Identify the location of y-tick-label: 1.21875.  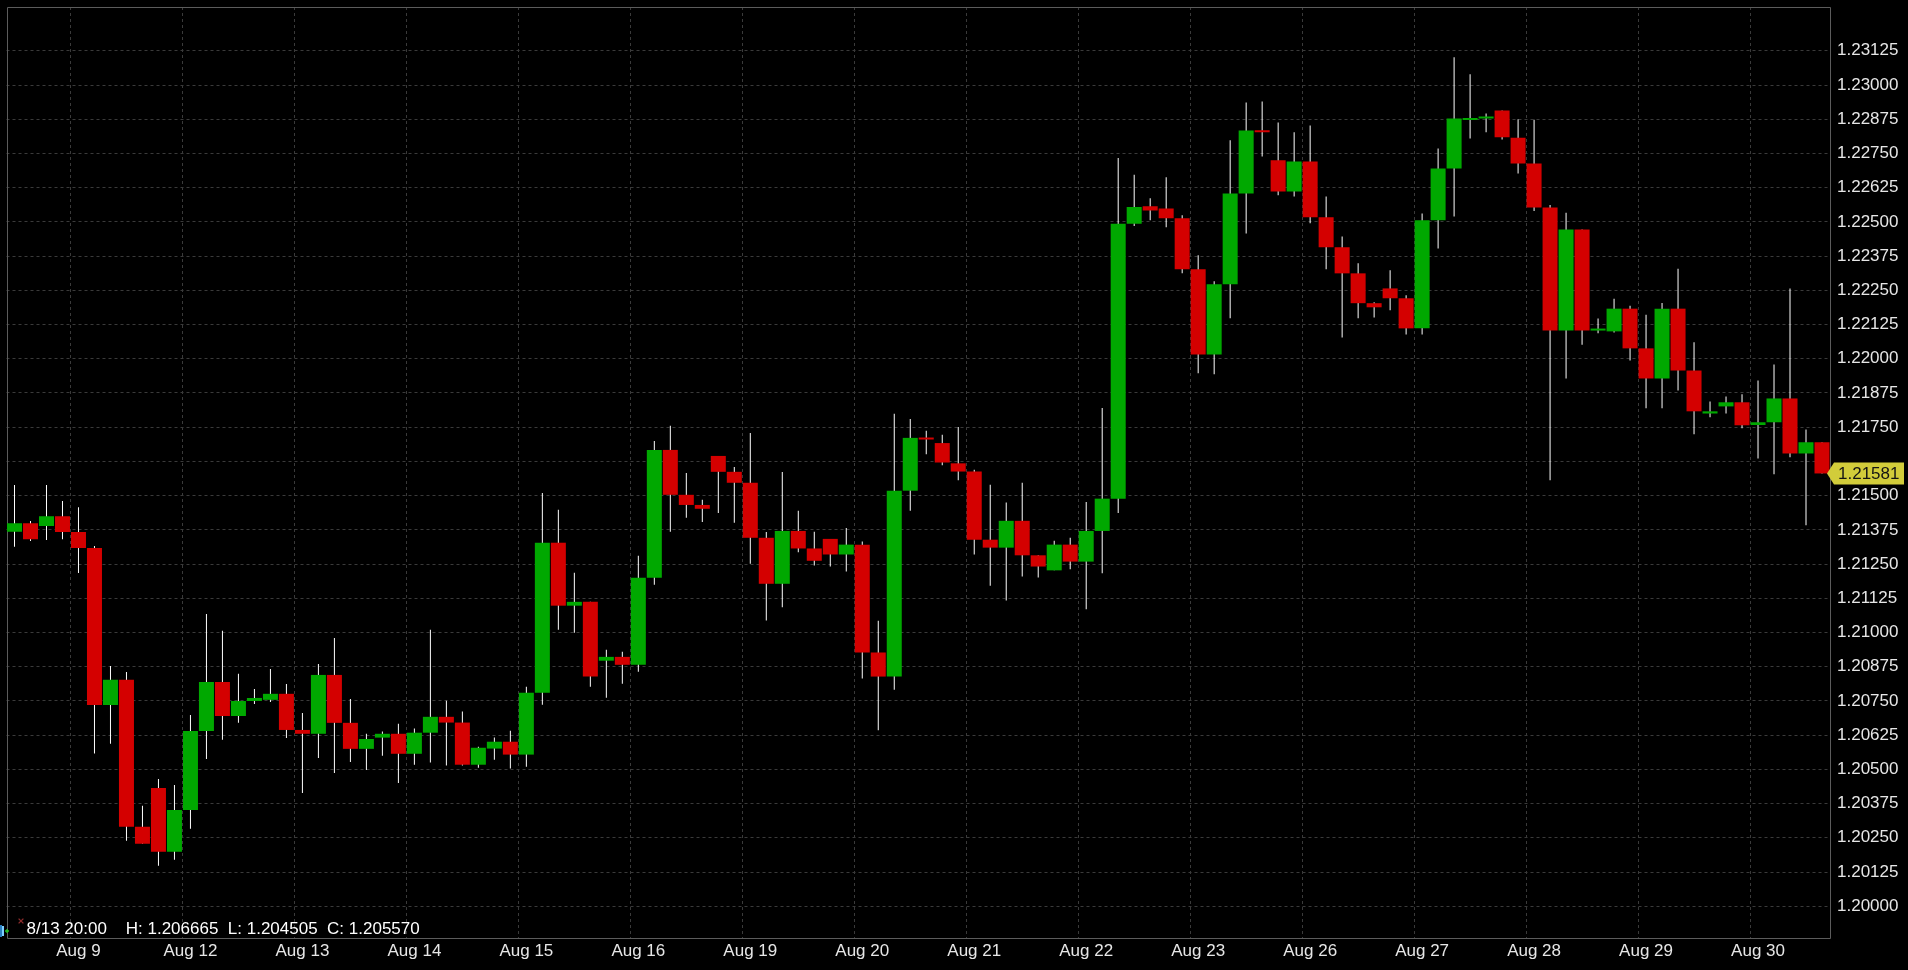
(1868, 392).